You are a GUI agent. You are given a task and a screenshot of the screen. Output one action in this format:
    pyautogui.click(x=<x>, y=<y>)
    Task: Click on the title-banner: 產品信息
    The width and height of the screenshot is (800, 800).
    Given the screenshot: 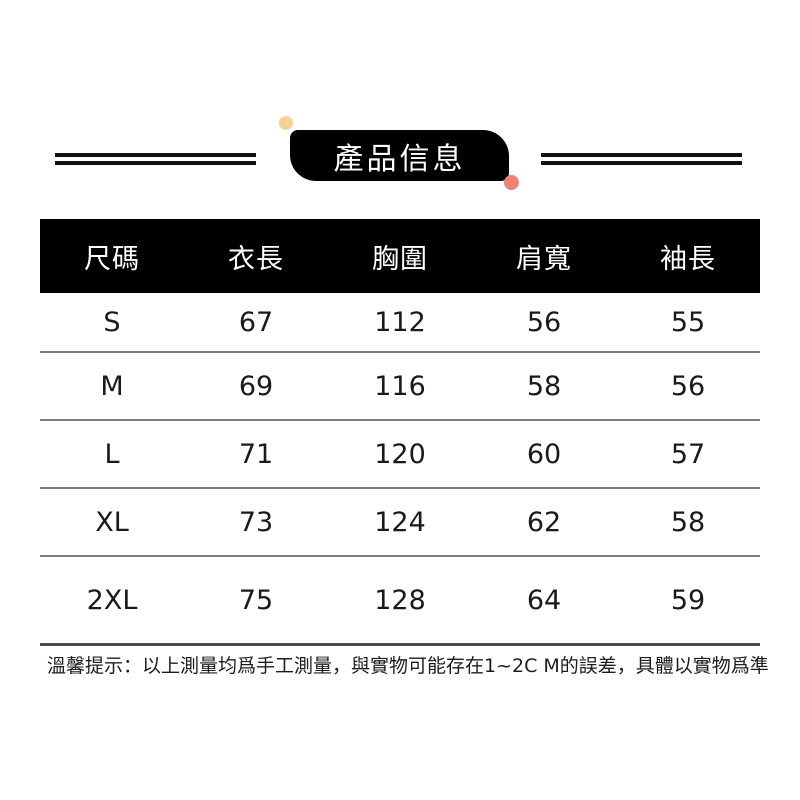 What is the action you would take?
    pyautogui.click(x=399, y=155)
    